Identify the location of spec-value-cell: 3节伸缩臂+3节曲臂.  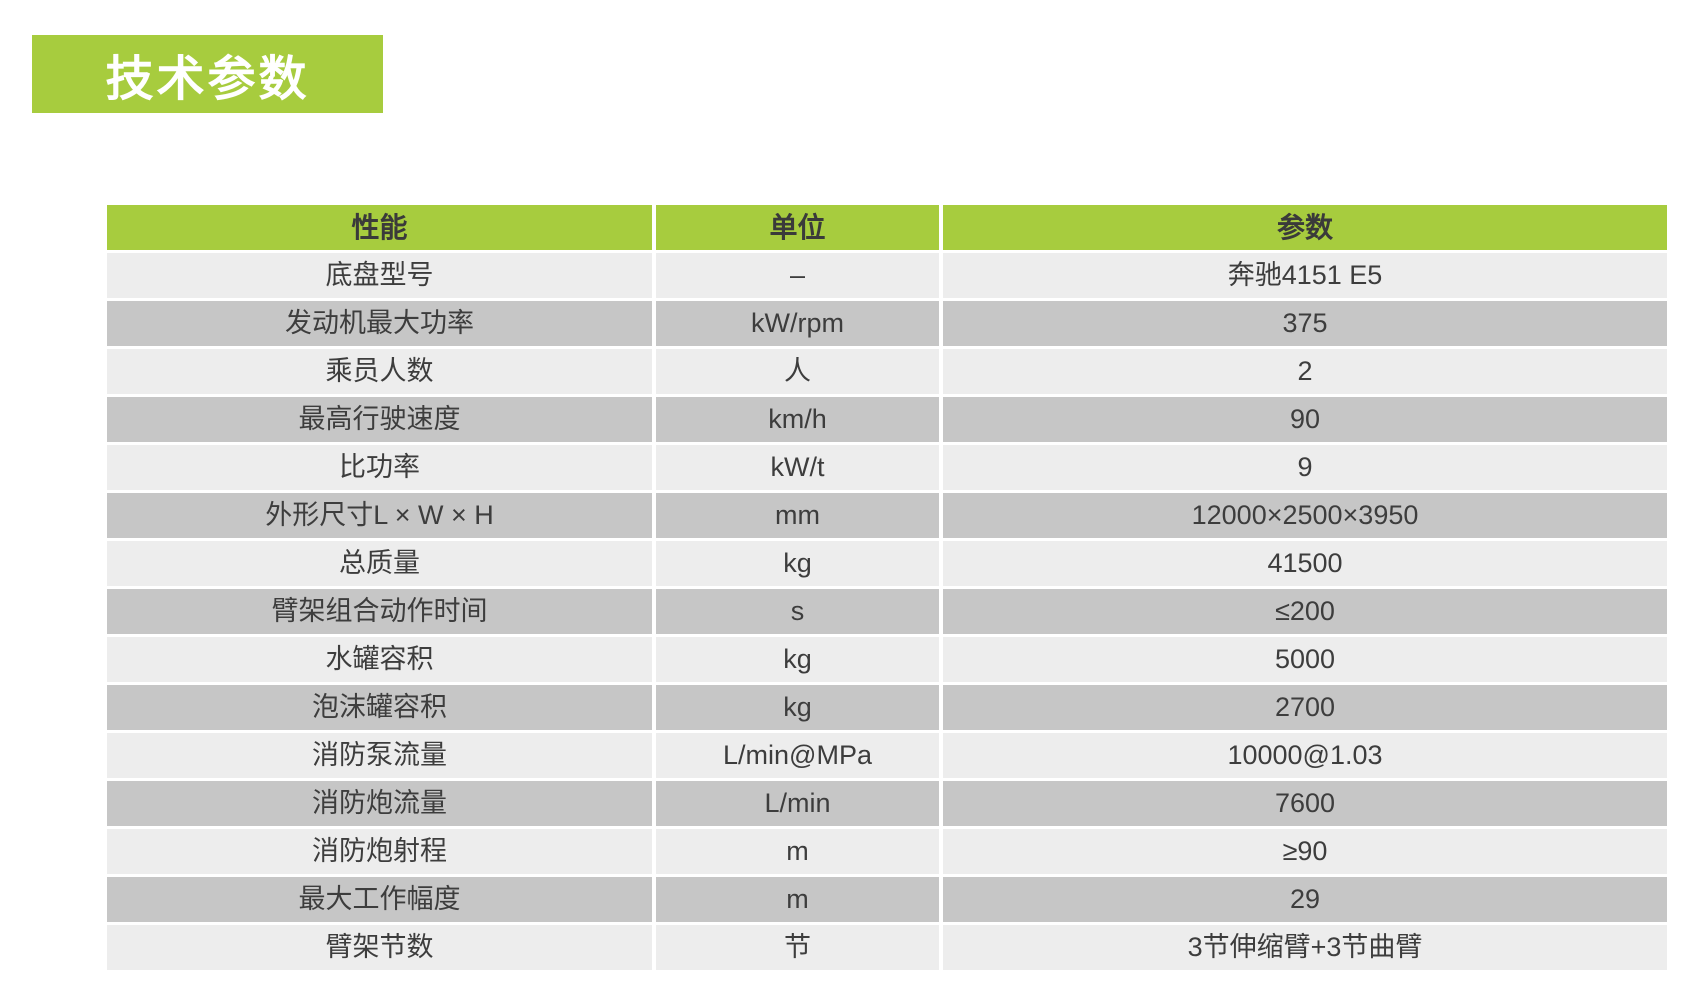
(1305, 947).